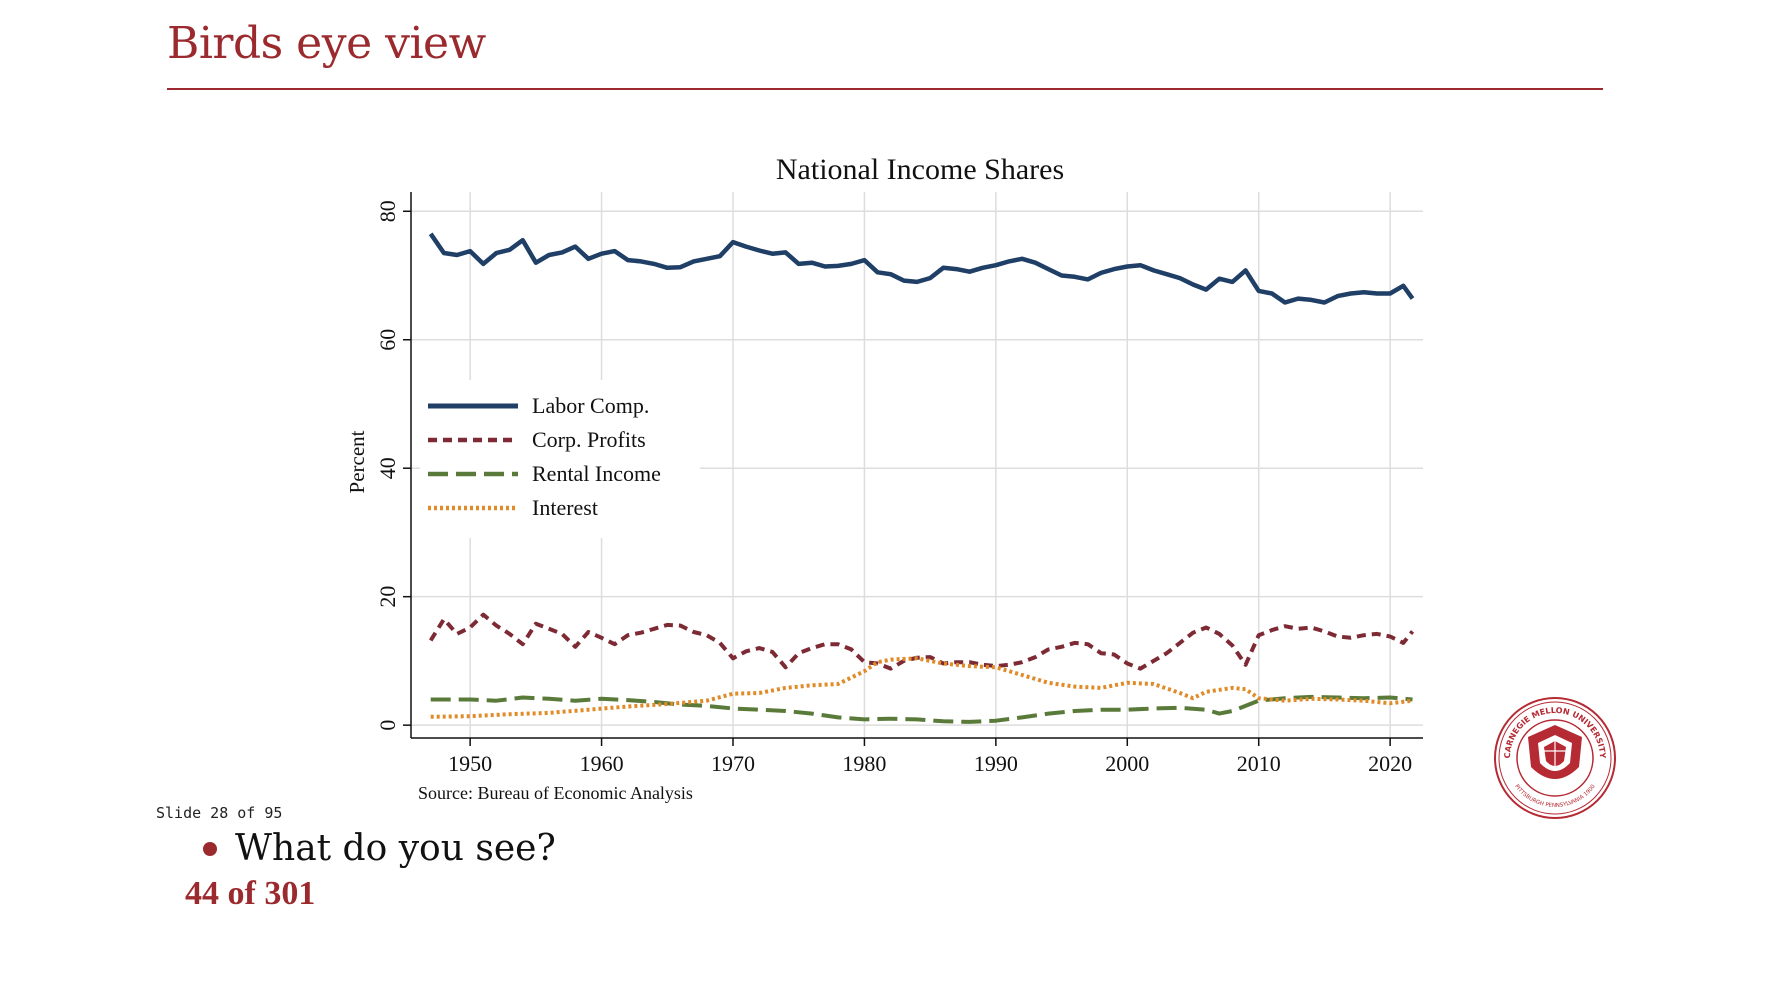  Describe the element at coordinates (387, 211) in the screenshot. I see `y-tick-label: 80` at that location.